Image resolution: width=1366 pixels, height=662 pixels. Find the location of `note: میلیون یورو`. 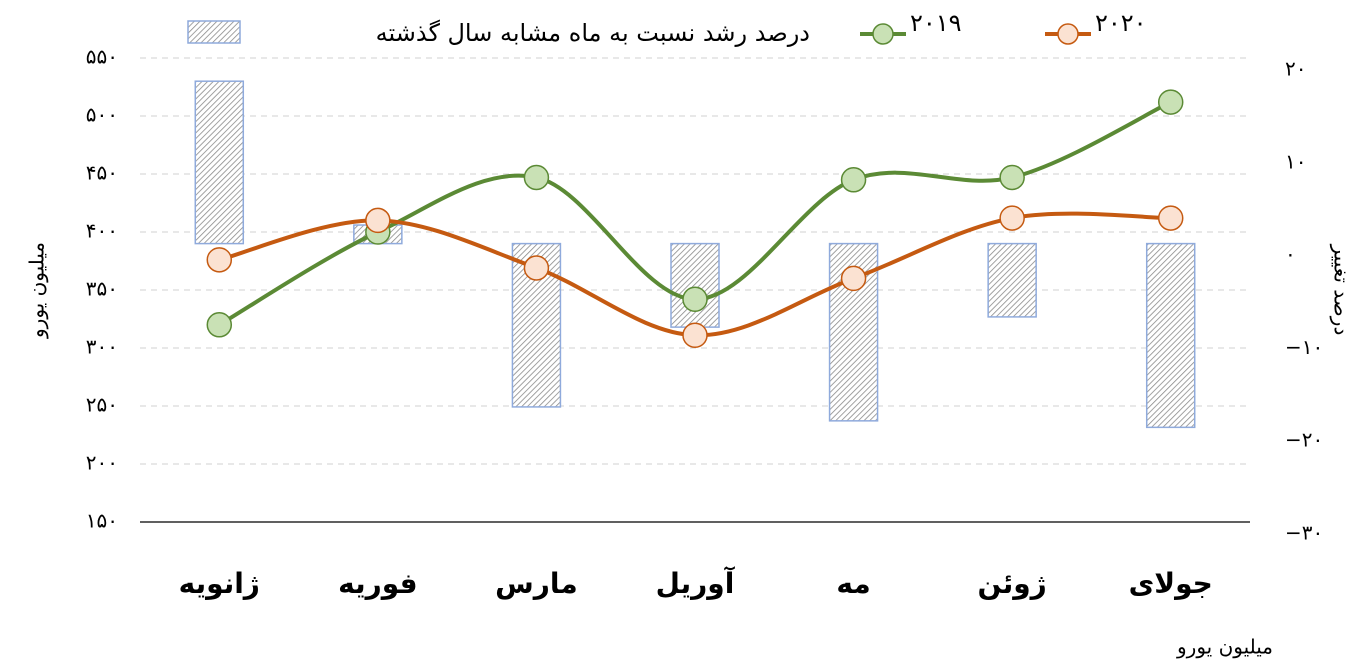

note: میلیون یورو is located at coordinates (1224, 647).